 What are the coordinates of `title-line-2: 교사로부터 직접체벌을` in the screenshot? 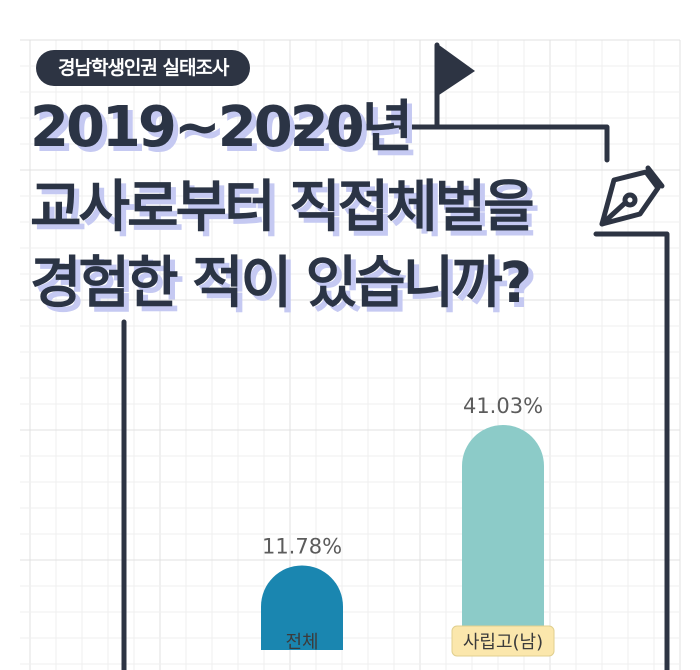 It's located at (282, 207).